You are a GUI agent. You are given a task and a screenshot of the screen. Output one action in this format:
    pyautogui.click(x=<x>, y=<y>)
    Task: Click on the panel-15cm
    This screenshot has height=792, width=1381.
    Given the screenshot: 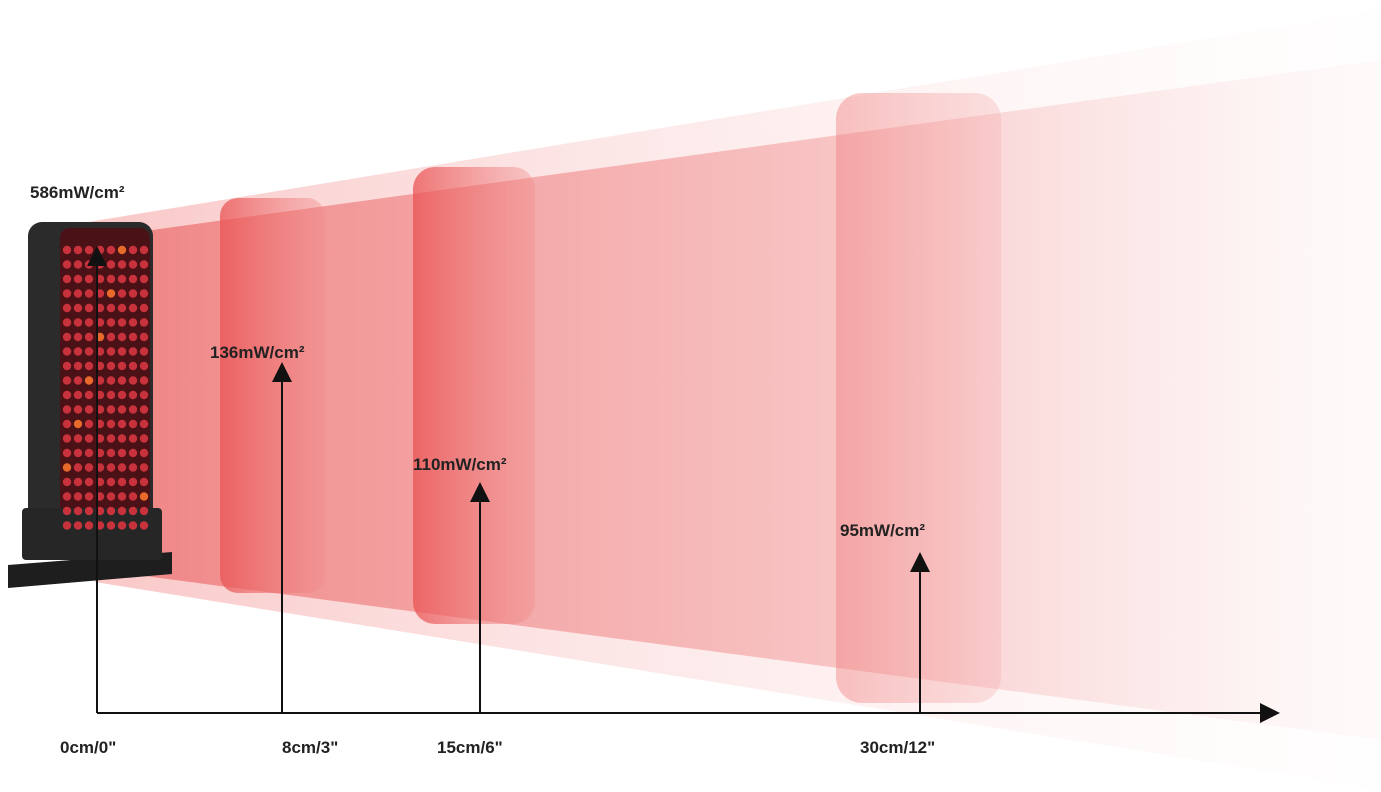 What is the action you would take?
    pyautogui.click(x=474, y=395)
    